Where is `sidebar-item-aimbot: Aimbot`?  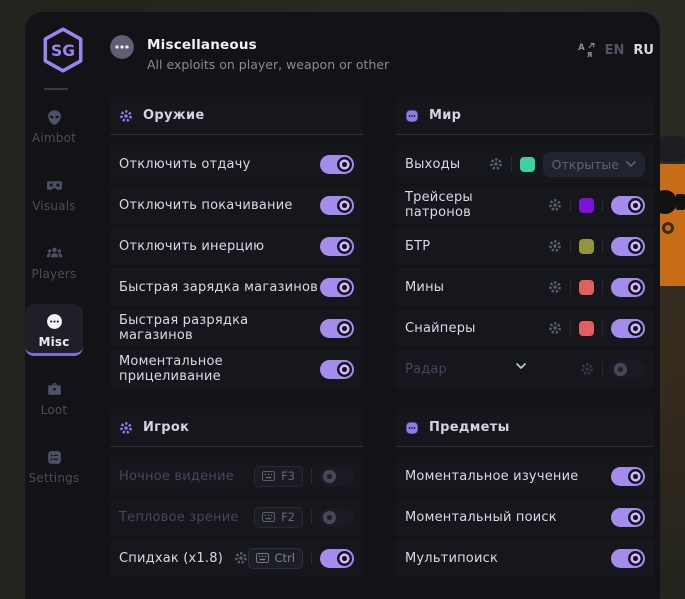
sidebar-item-aimbot: Aimbot is located at coordinates (54, 126).